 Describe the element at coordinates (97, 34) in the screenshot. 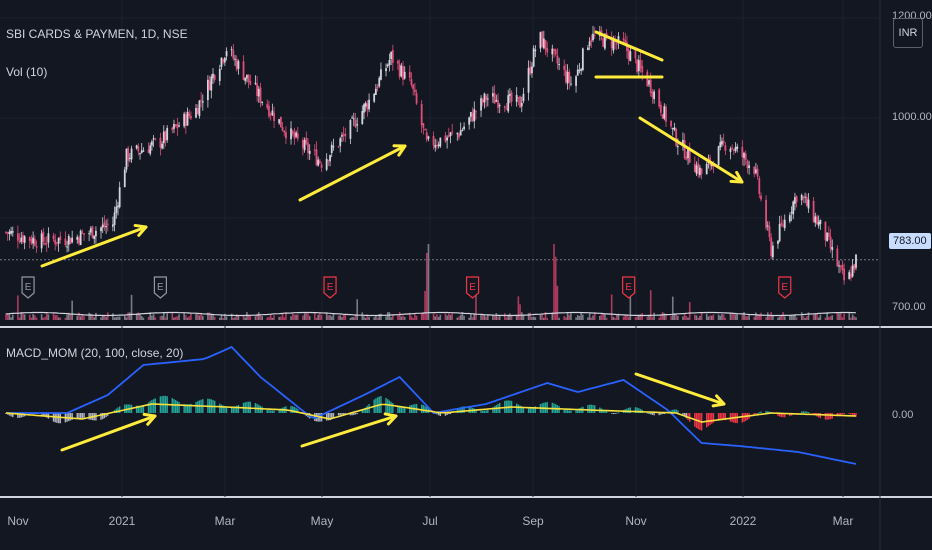

I see `symbol-legend: SBI CARDS & PAYMEN, 1D, NSE` at that location.